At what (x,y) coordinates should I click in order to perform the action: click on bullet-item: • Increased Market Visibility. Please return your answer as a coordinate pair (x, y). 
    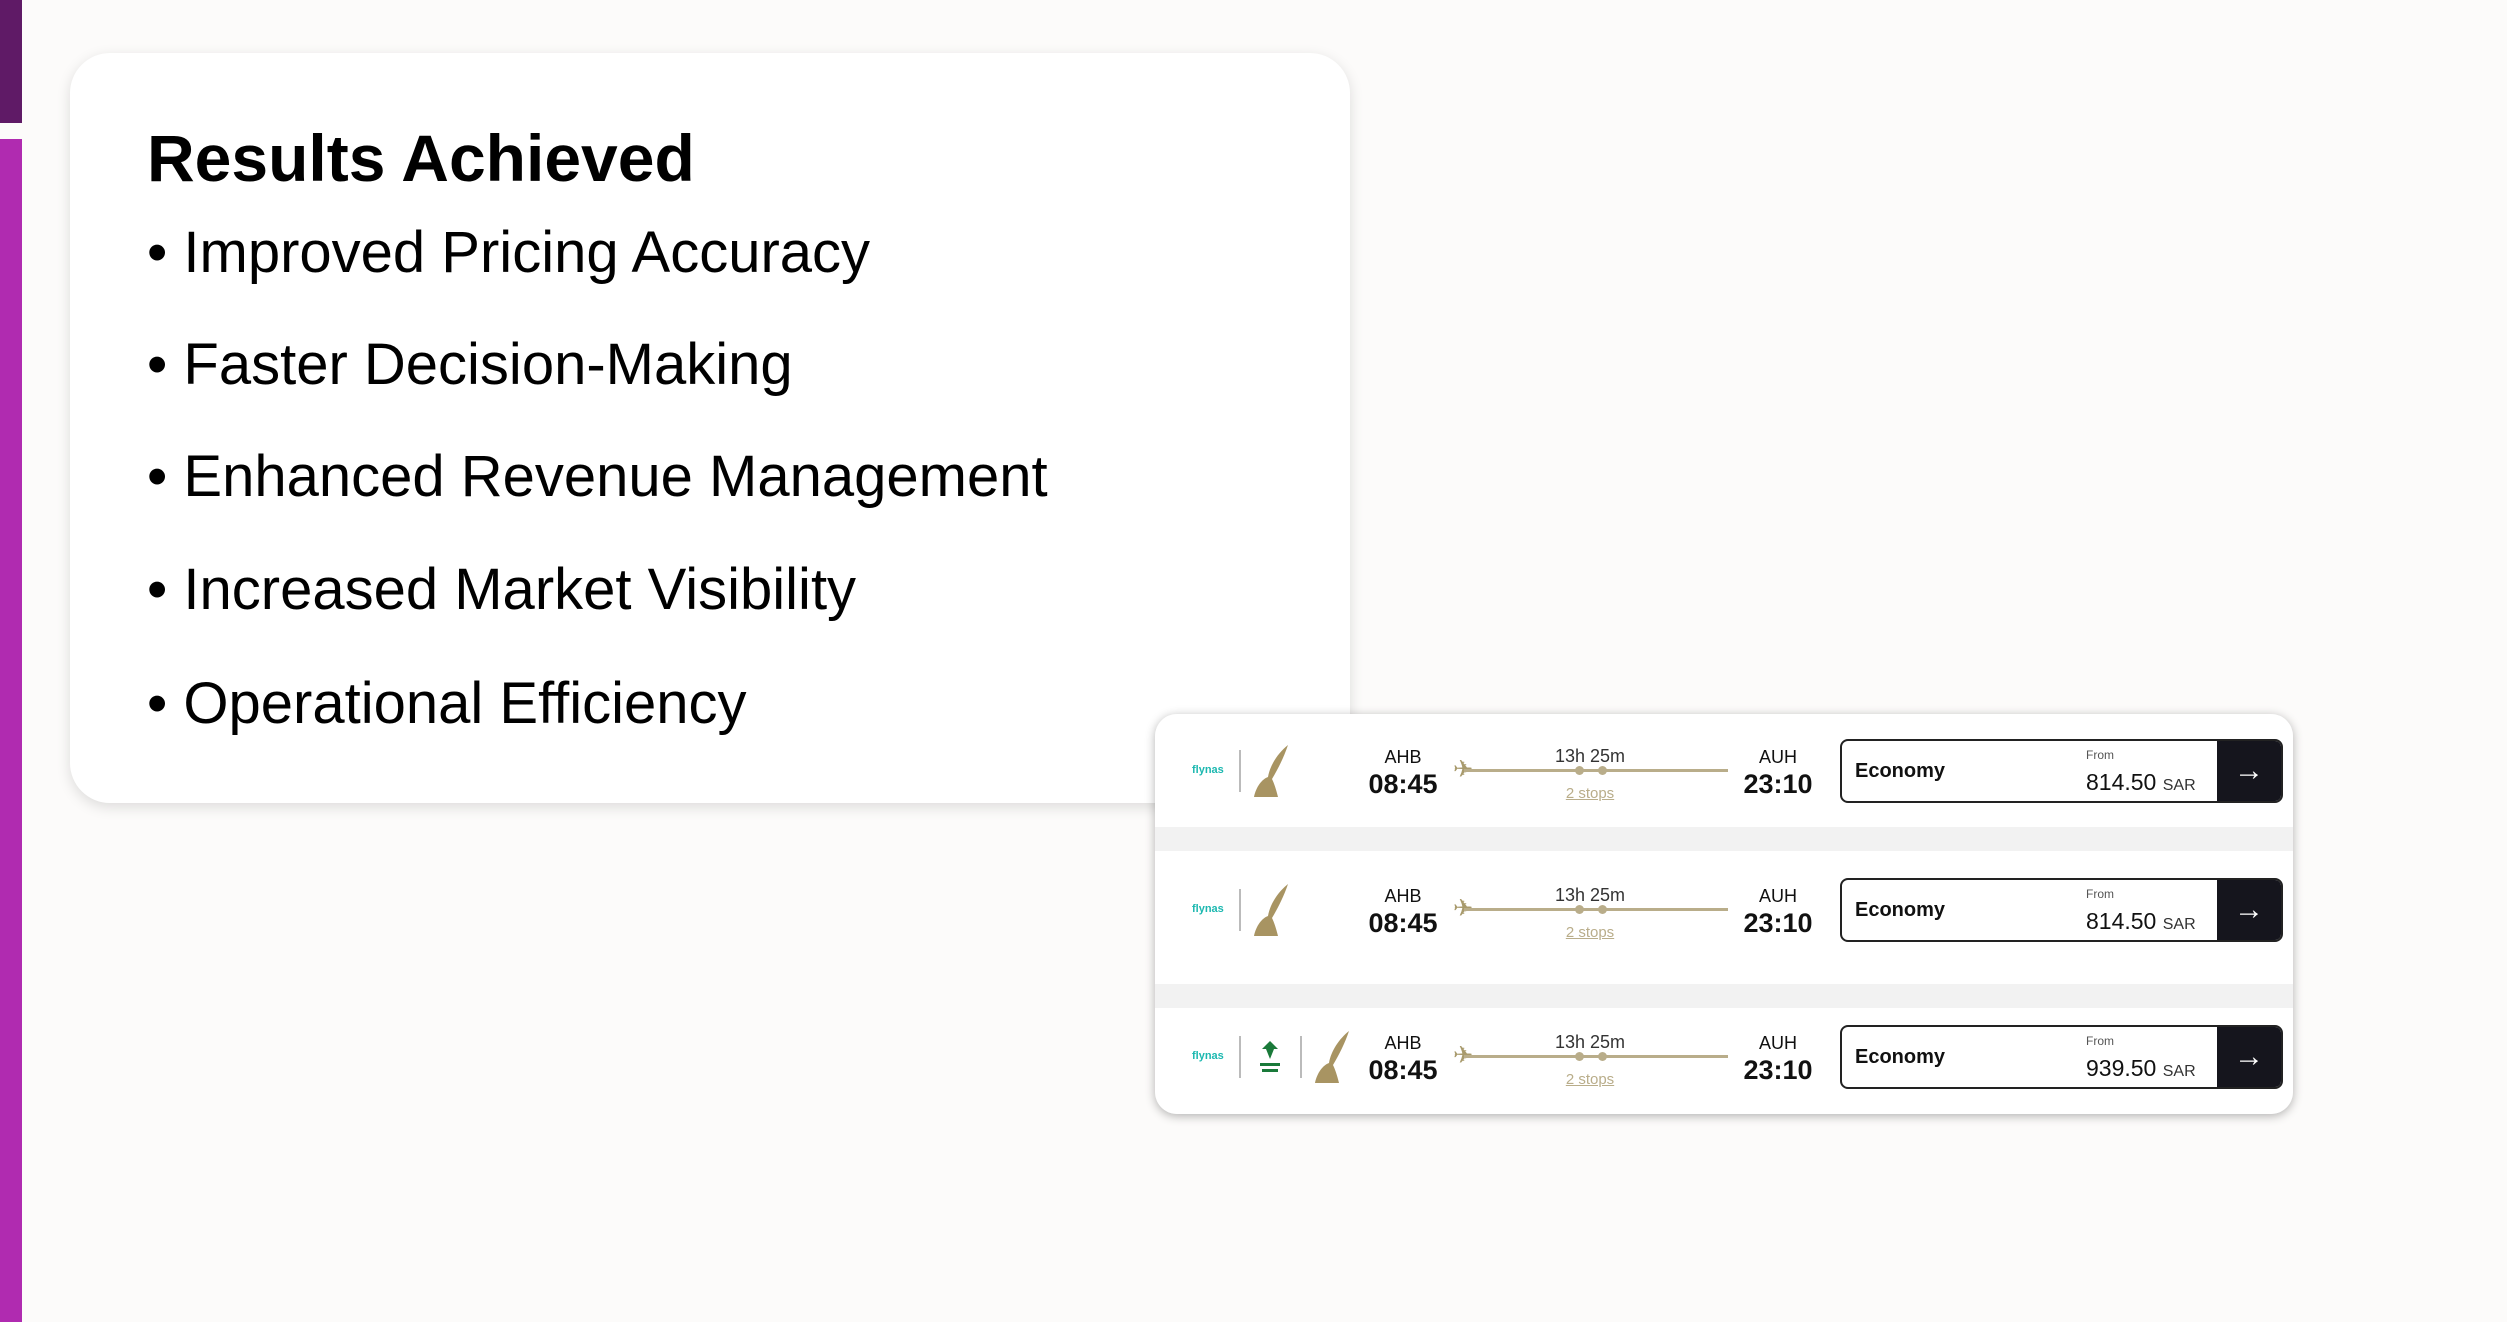
    Looking at the image, I should click on (502, 589).